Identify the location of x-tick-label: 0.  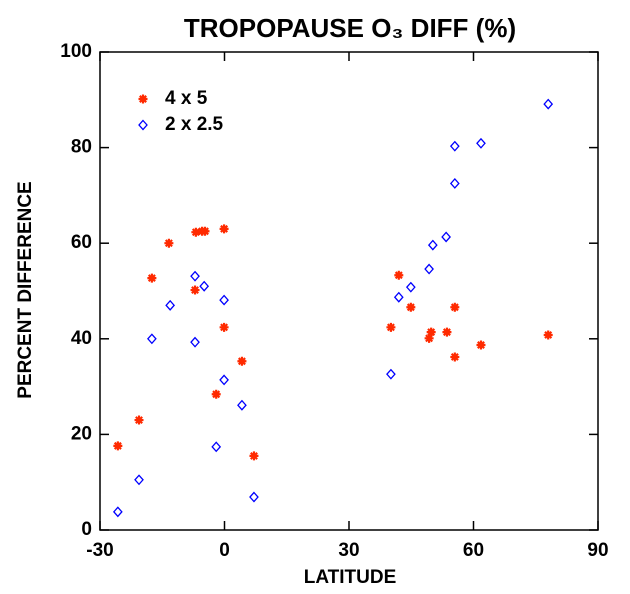
(224, 550).